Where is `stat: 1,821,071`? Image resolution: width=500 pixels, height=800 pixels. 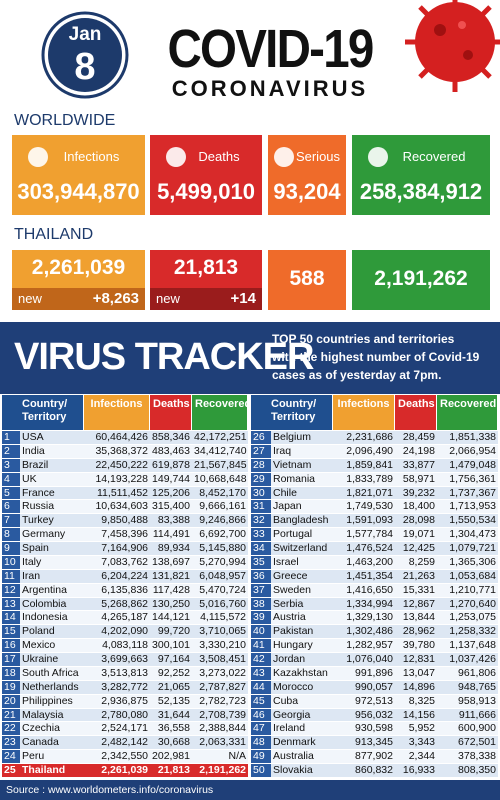
stat: 1,821,071 is located at coordinates (364, 493).